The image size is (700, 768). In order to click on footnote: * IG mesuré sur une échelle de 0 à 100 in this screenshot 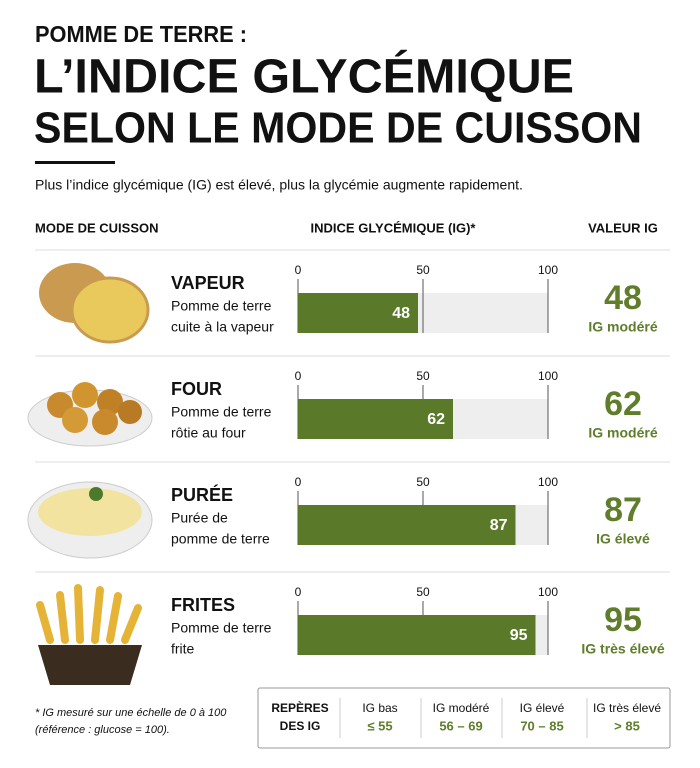, I will do `click(131, 713)`.